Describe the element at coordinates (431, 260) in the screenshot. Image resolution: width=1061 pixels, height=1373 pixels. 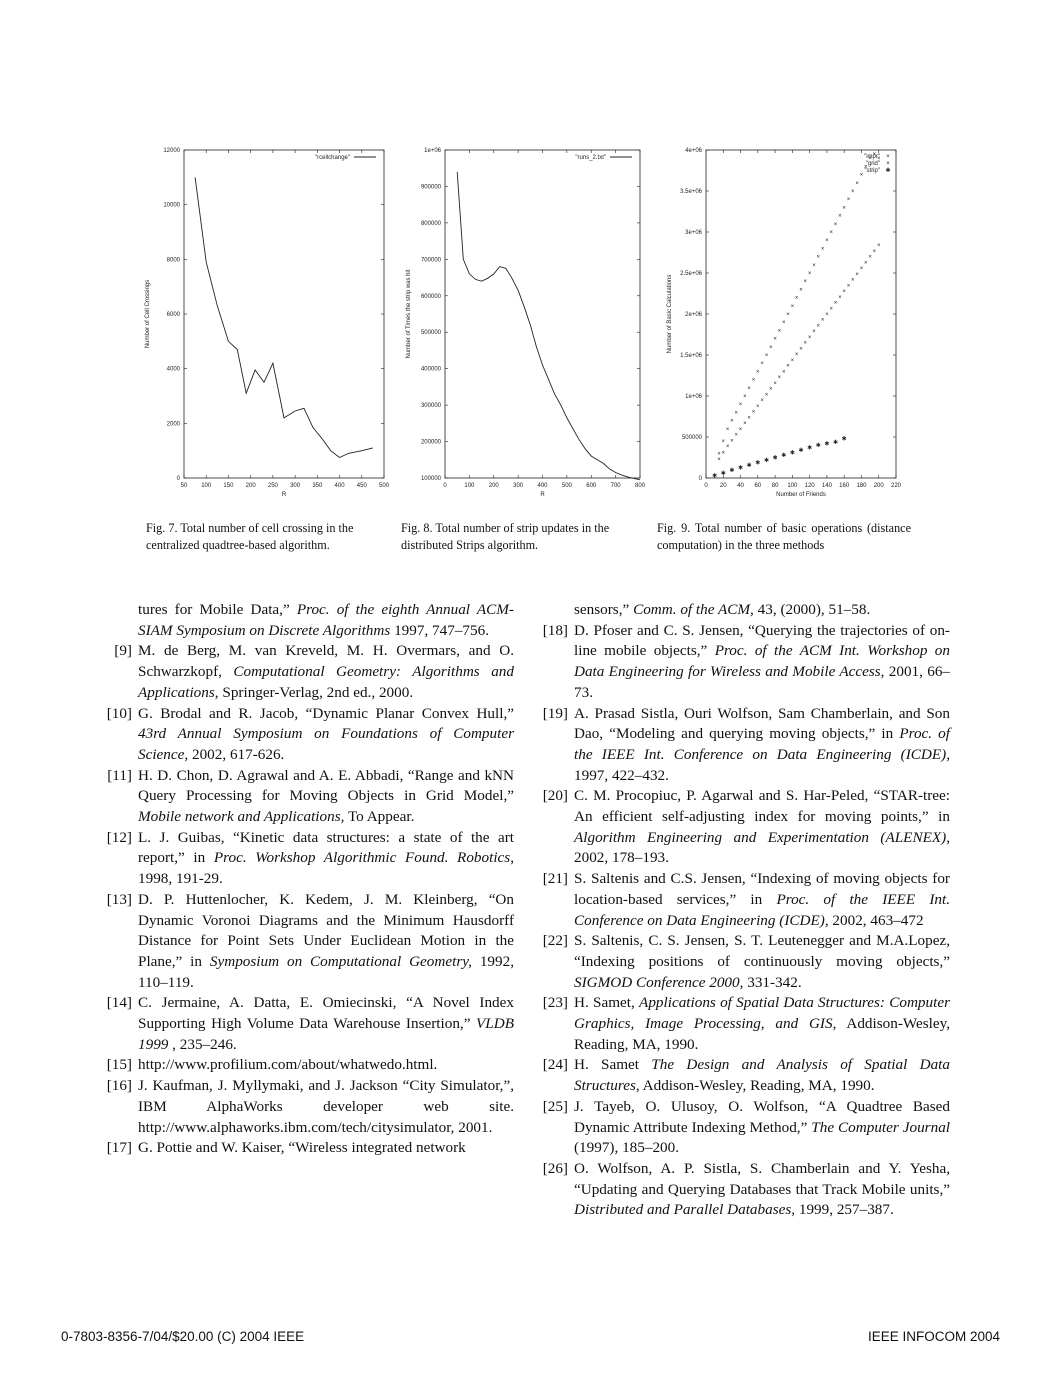
I see `y-tick-label: 700000` at that location.